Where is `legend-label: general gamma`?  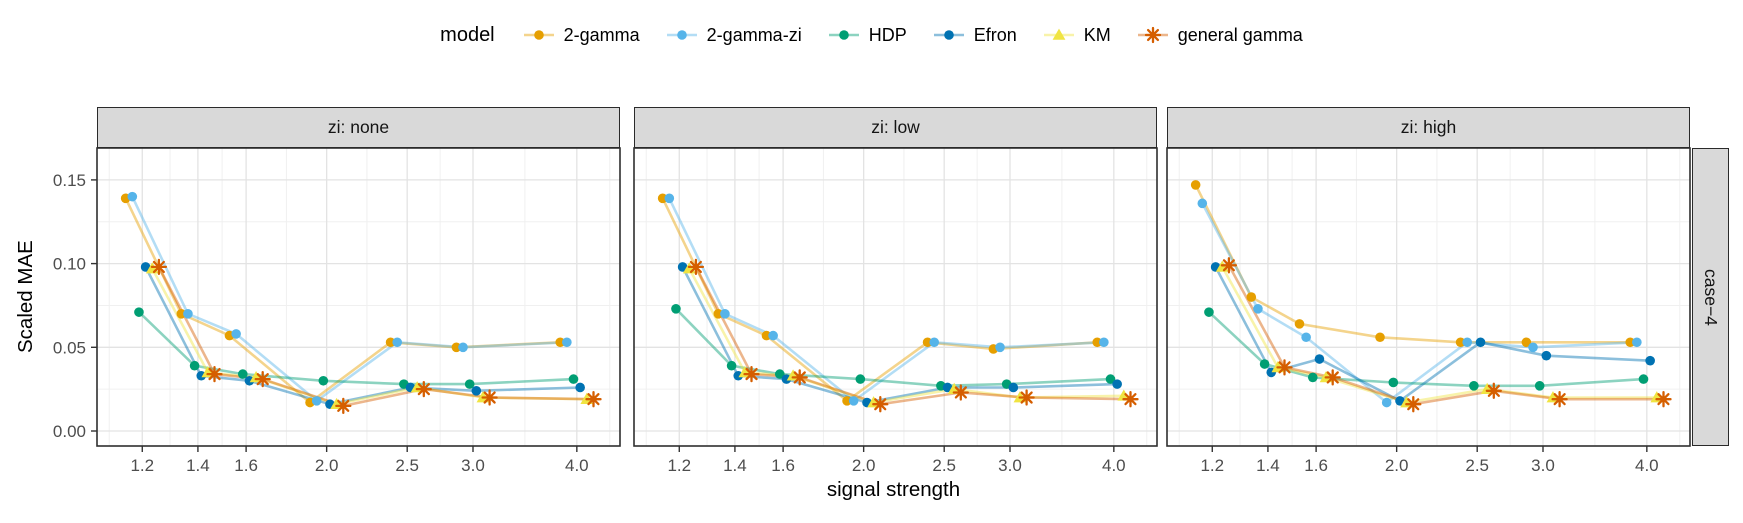 legend-label: general gamma is located at coordinates (1240, 34).